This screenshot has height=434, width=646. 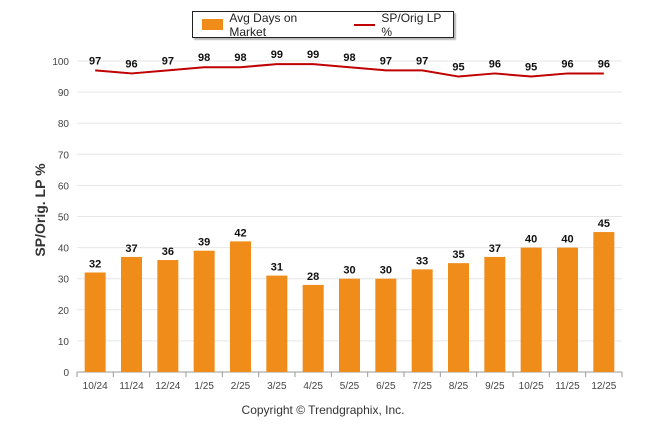 I want to click on y-tick-label: 0, so click(x=66, y=373).